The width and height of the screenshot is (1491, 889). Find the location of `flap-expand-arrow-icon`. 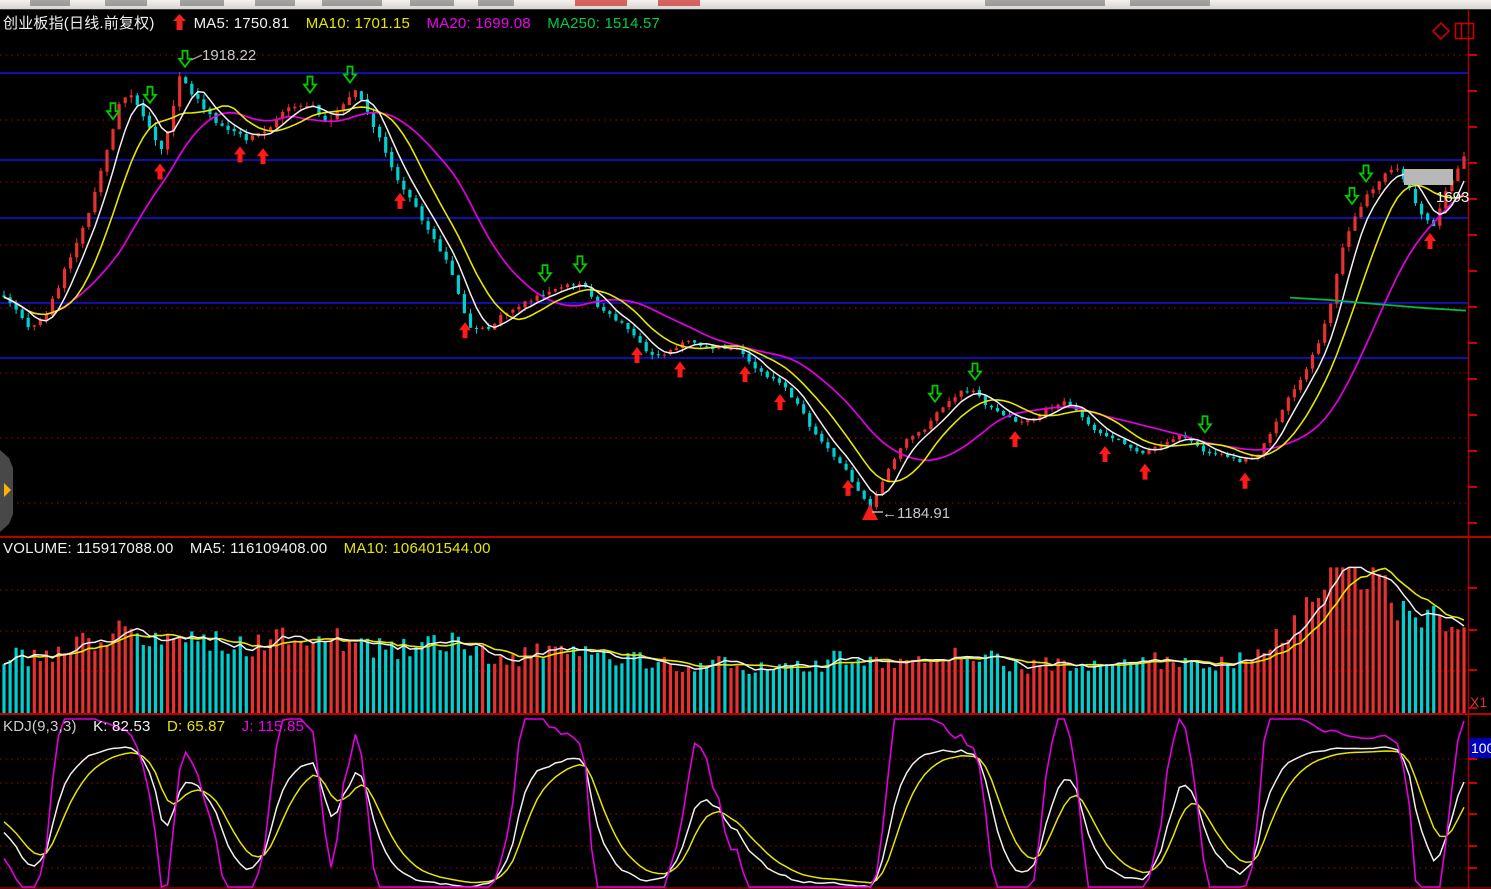

flap-expand-arrow-icon is located at coordinates (7, 490).